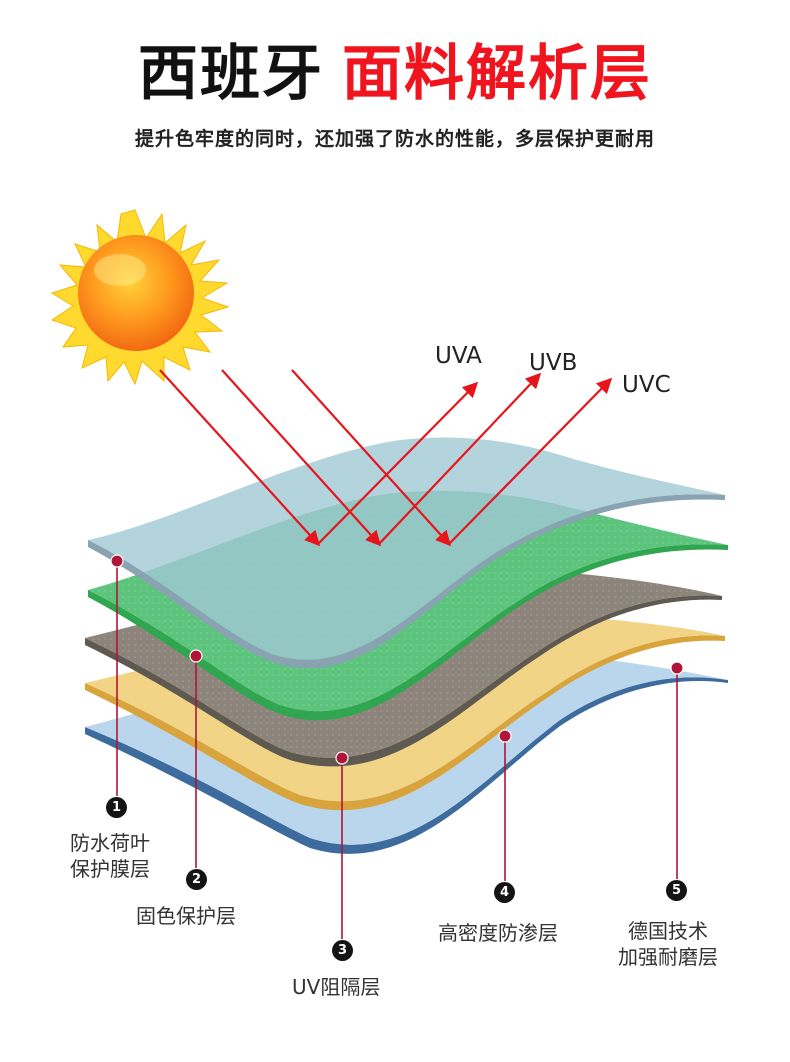  What do you see at coordinates (231, 74) in the screenshot?
I see `title-black: 西班牙` at bounding box center [231, 74].